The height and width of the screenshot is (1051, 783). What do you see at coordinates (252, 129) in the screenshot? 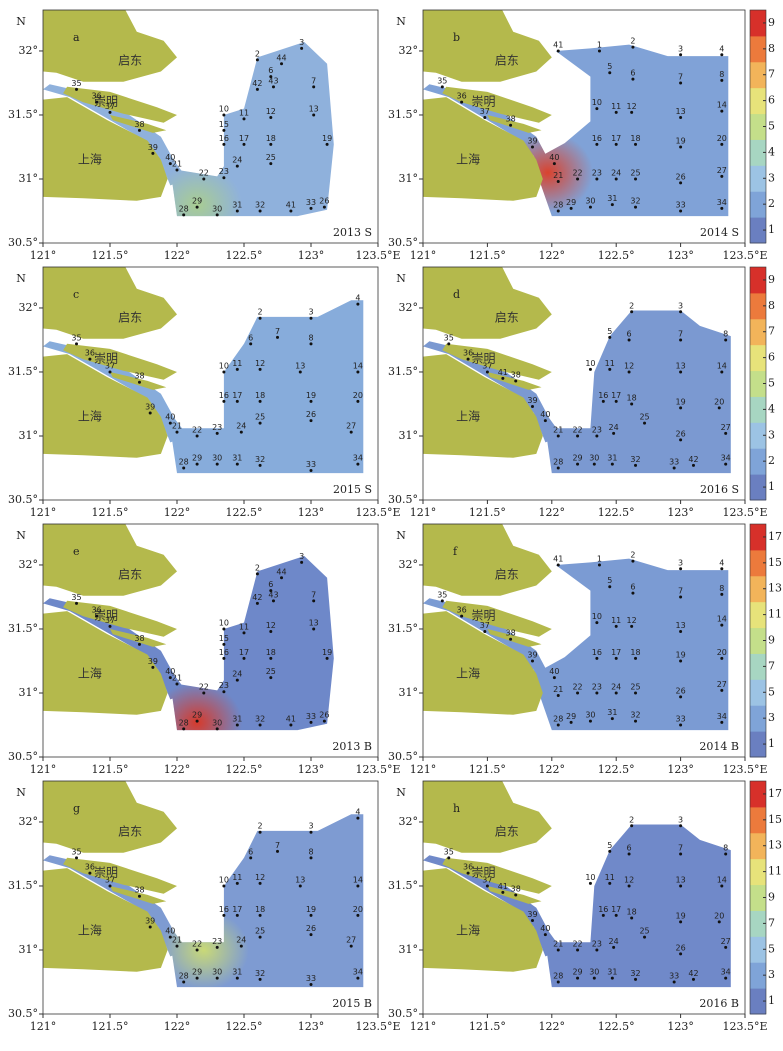
I see `survey-area` at bounding box center [252, 129].